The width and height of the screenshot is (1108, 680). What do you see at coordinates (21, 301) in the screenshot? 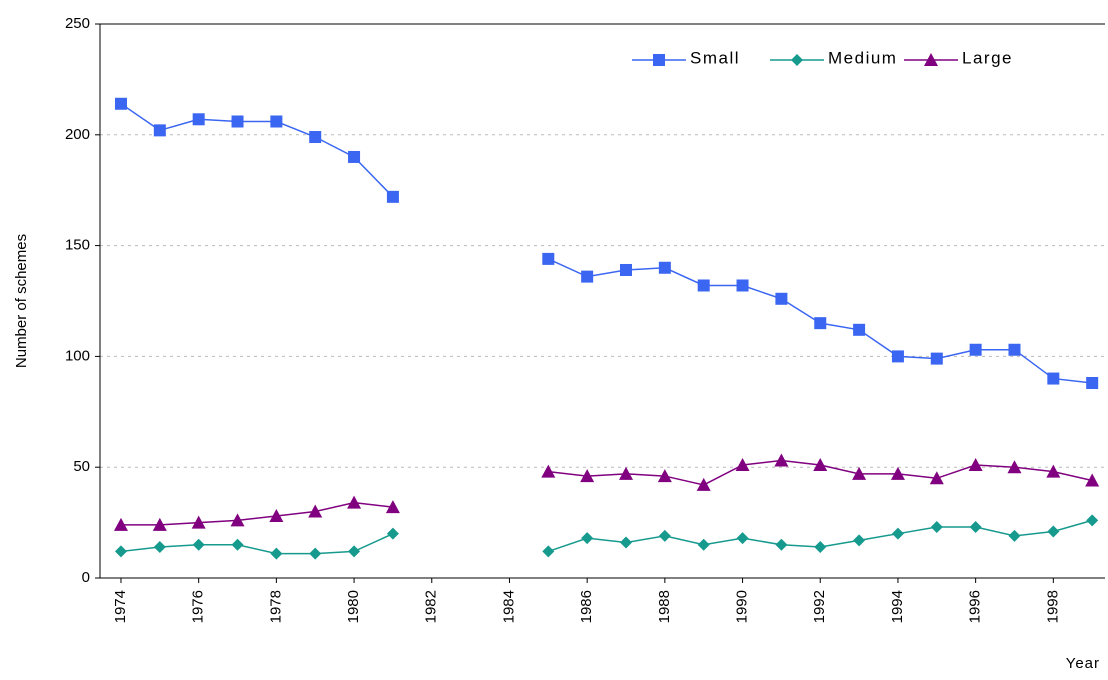
I see `y-axis-label: Number of schemes` at bounding box center [21, 301].